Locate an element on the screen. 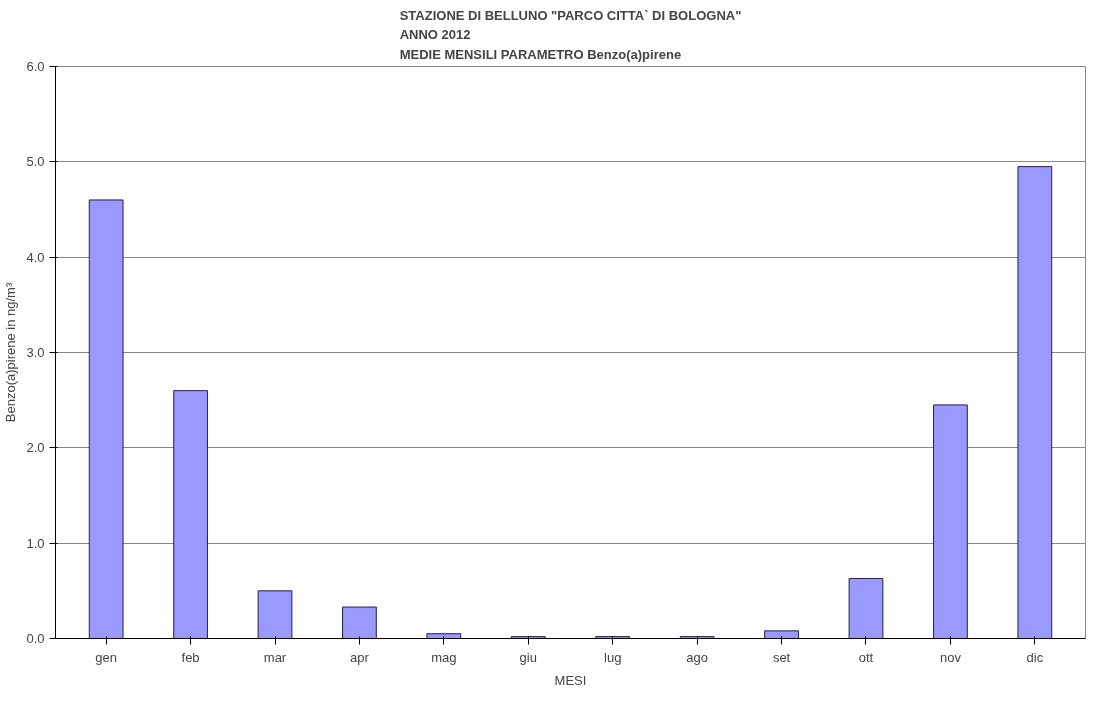 The height and width of the screenshot is (702, 1101). x-tick-label: dic is located at coordinates (1035, 657).